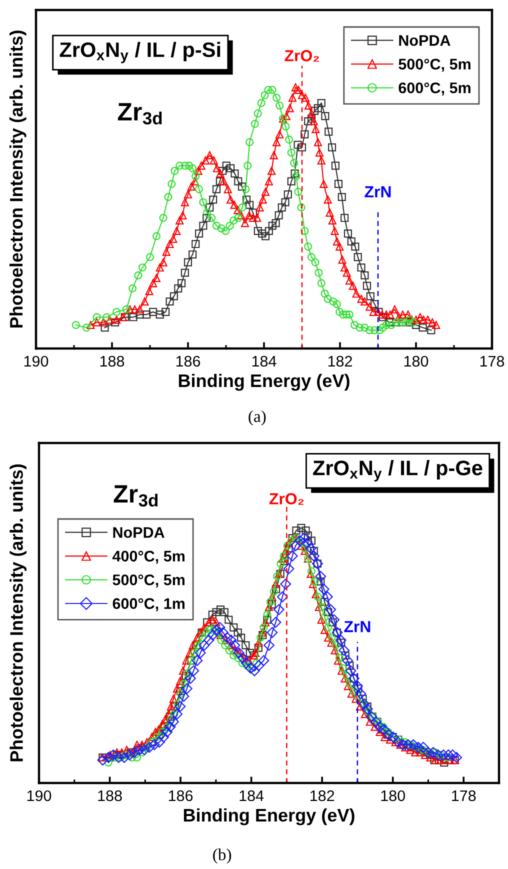 The height and width of the screenshot is (869, 508). I want to click on text: (b), so click(222, 856).